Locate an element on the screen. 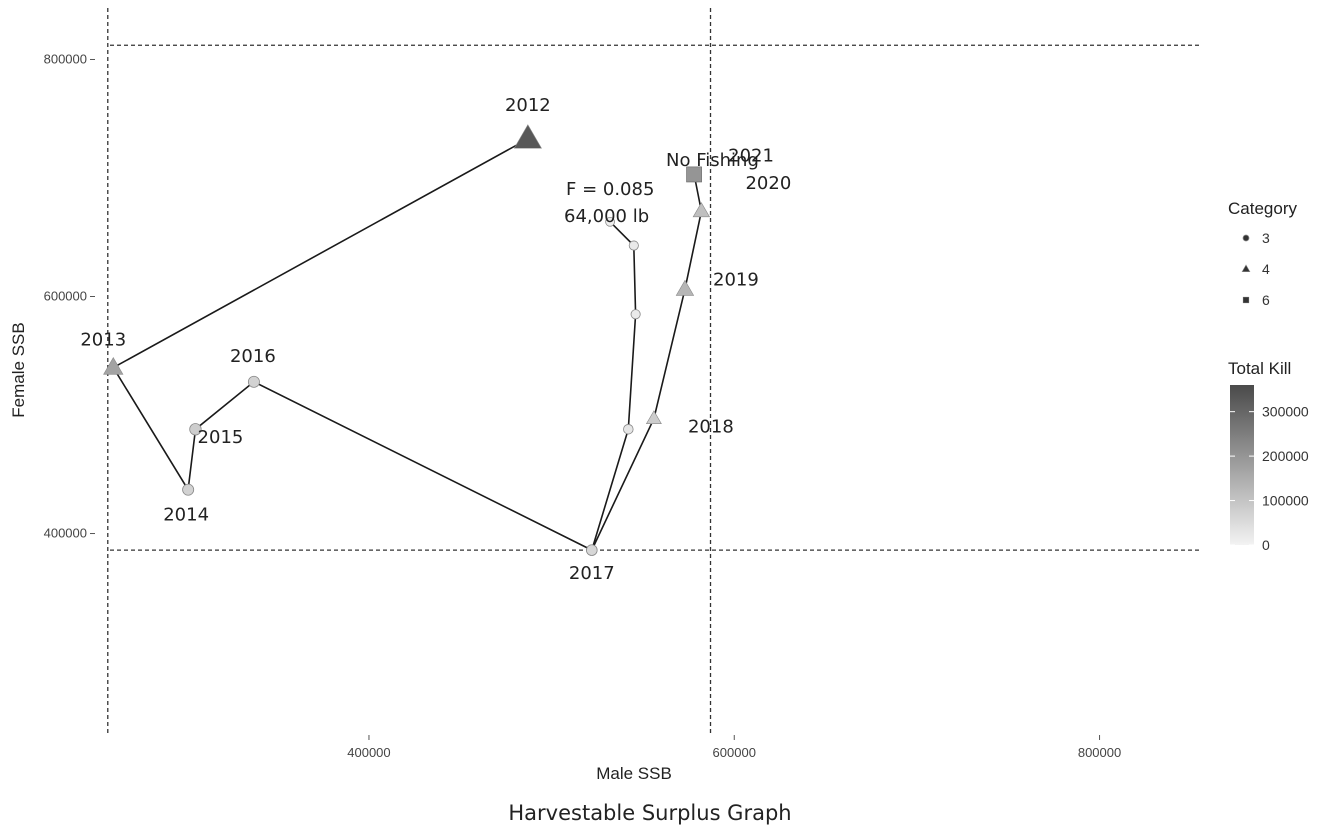 This screenshot has height=827, width=1336. point-label-2018: 2018 is located at coordinates (711, 427).